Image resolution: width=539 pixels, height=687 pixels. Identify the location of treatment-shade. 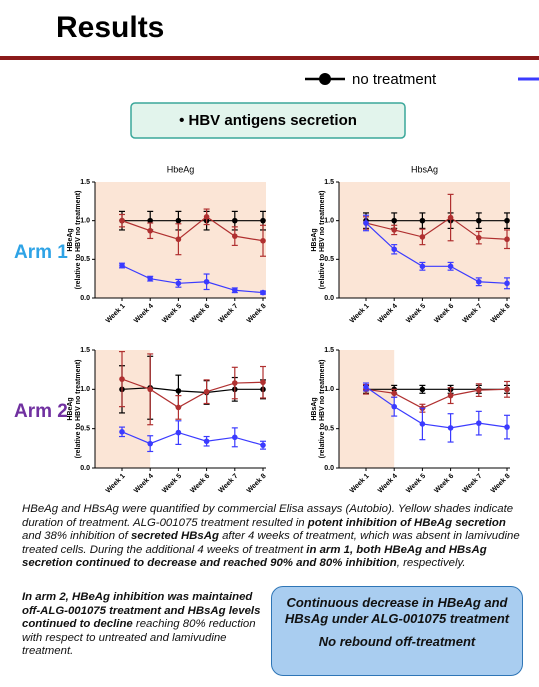
(367, 409).